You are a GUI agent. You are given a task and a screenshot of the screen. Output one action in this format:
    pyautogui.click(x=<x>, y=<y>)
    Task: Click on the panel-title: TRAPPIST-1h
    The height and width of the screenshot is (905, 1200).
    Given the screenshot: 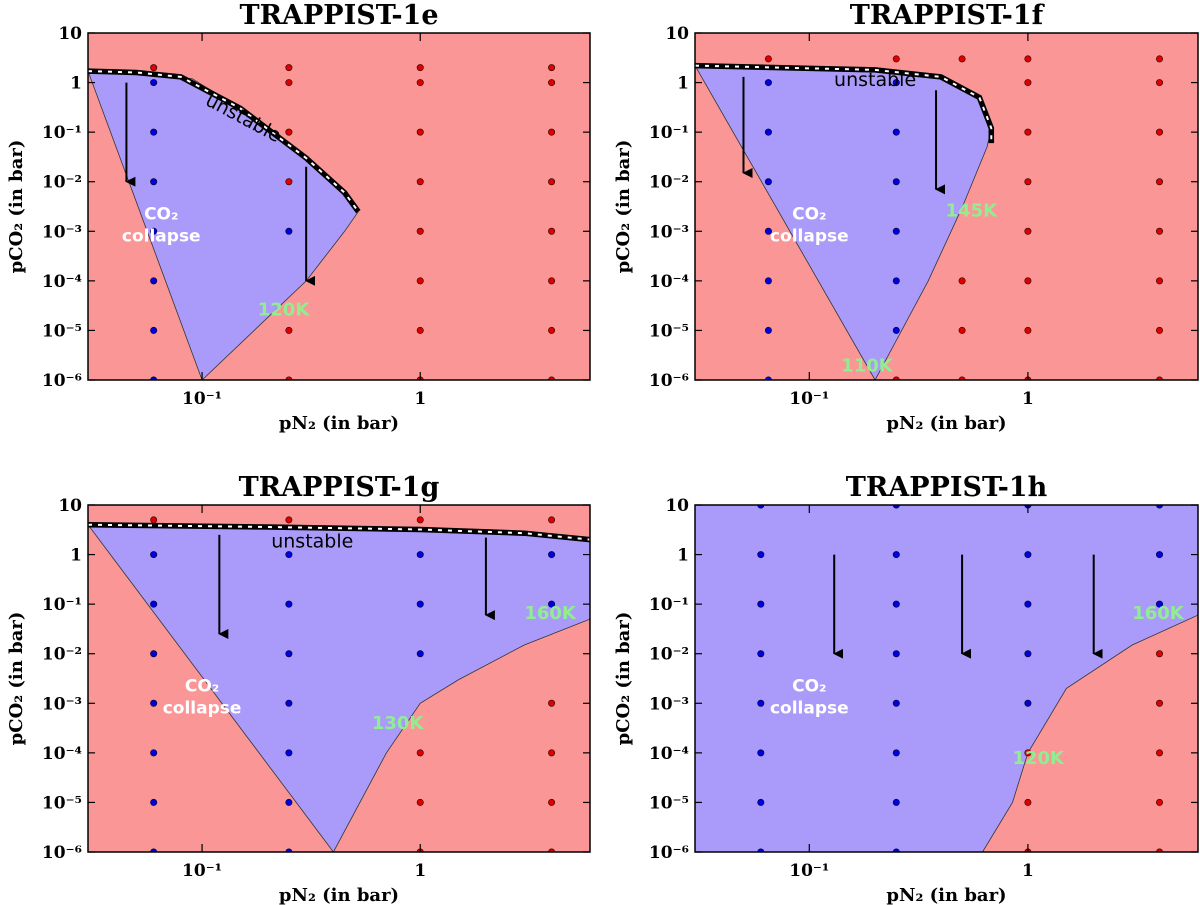 What is the action you would take?
    pyautogui.click(x=947, y=487)
    